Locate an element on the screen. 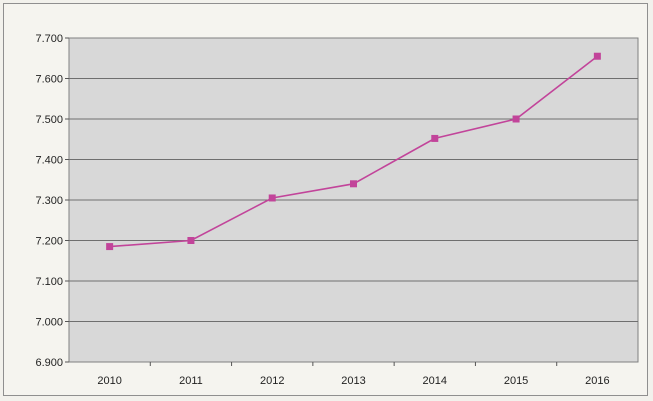 The image size is (653, 401). y-tick-label: 6.900 is located at coordinates (49, 363).